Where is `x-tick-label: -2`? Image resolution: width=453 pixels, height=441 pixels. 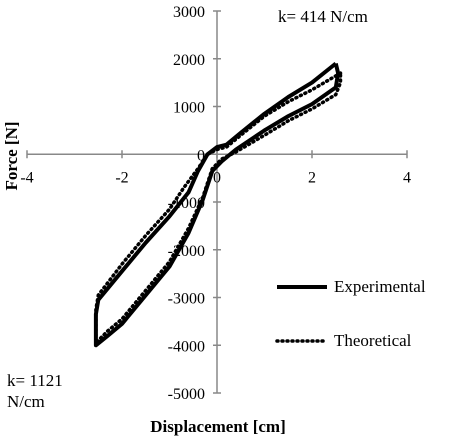 x-tick-label: -2 is located at coordinates (121, 177).